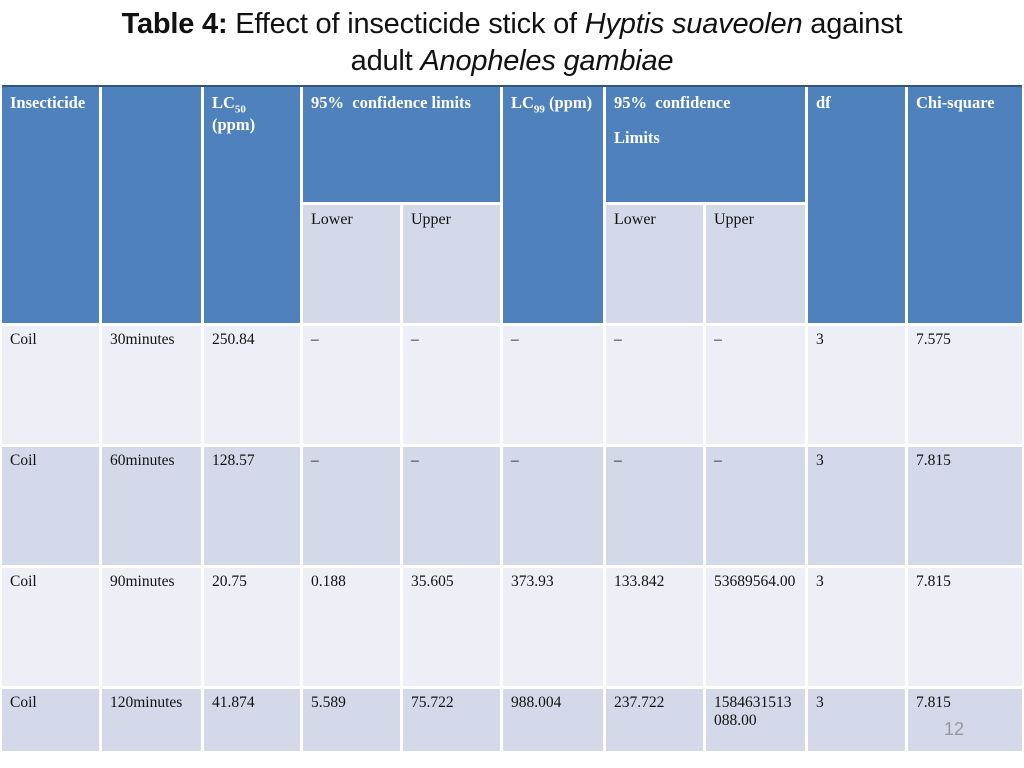 This screenshot has height=768, width=1024. Describe the element at coordinates (451, 627) in the screenshot. I see `table-cell-upper1: 35.605` at that location.